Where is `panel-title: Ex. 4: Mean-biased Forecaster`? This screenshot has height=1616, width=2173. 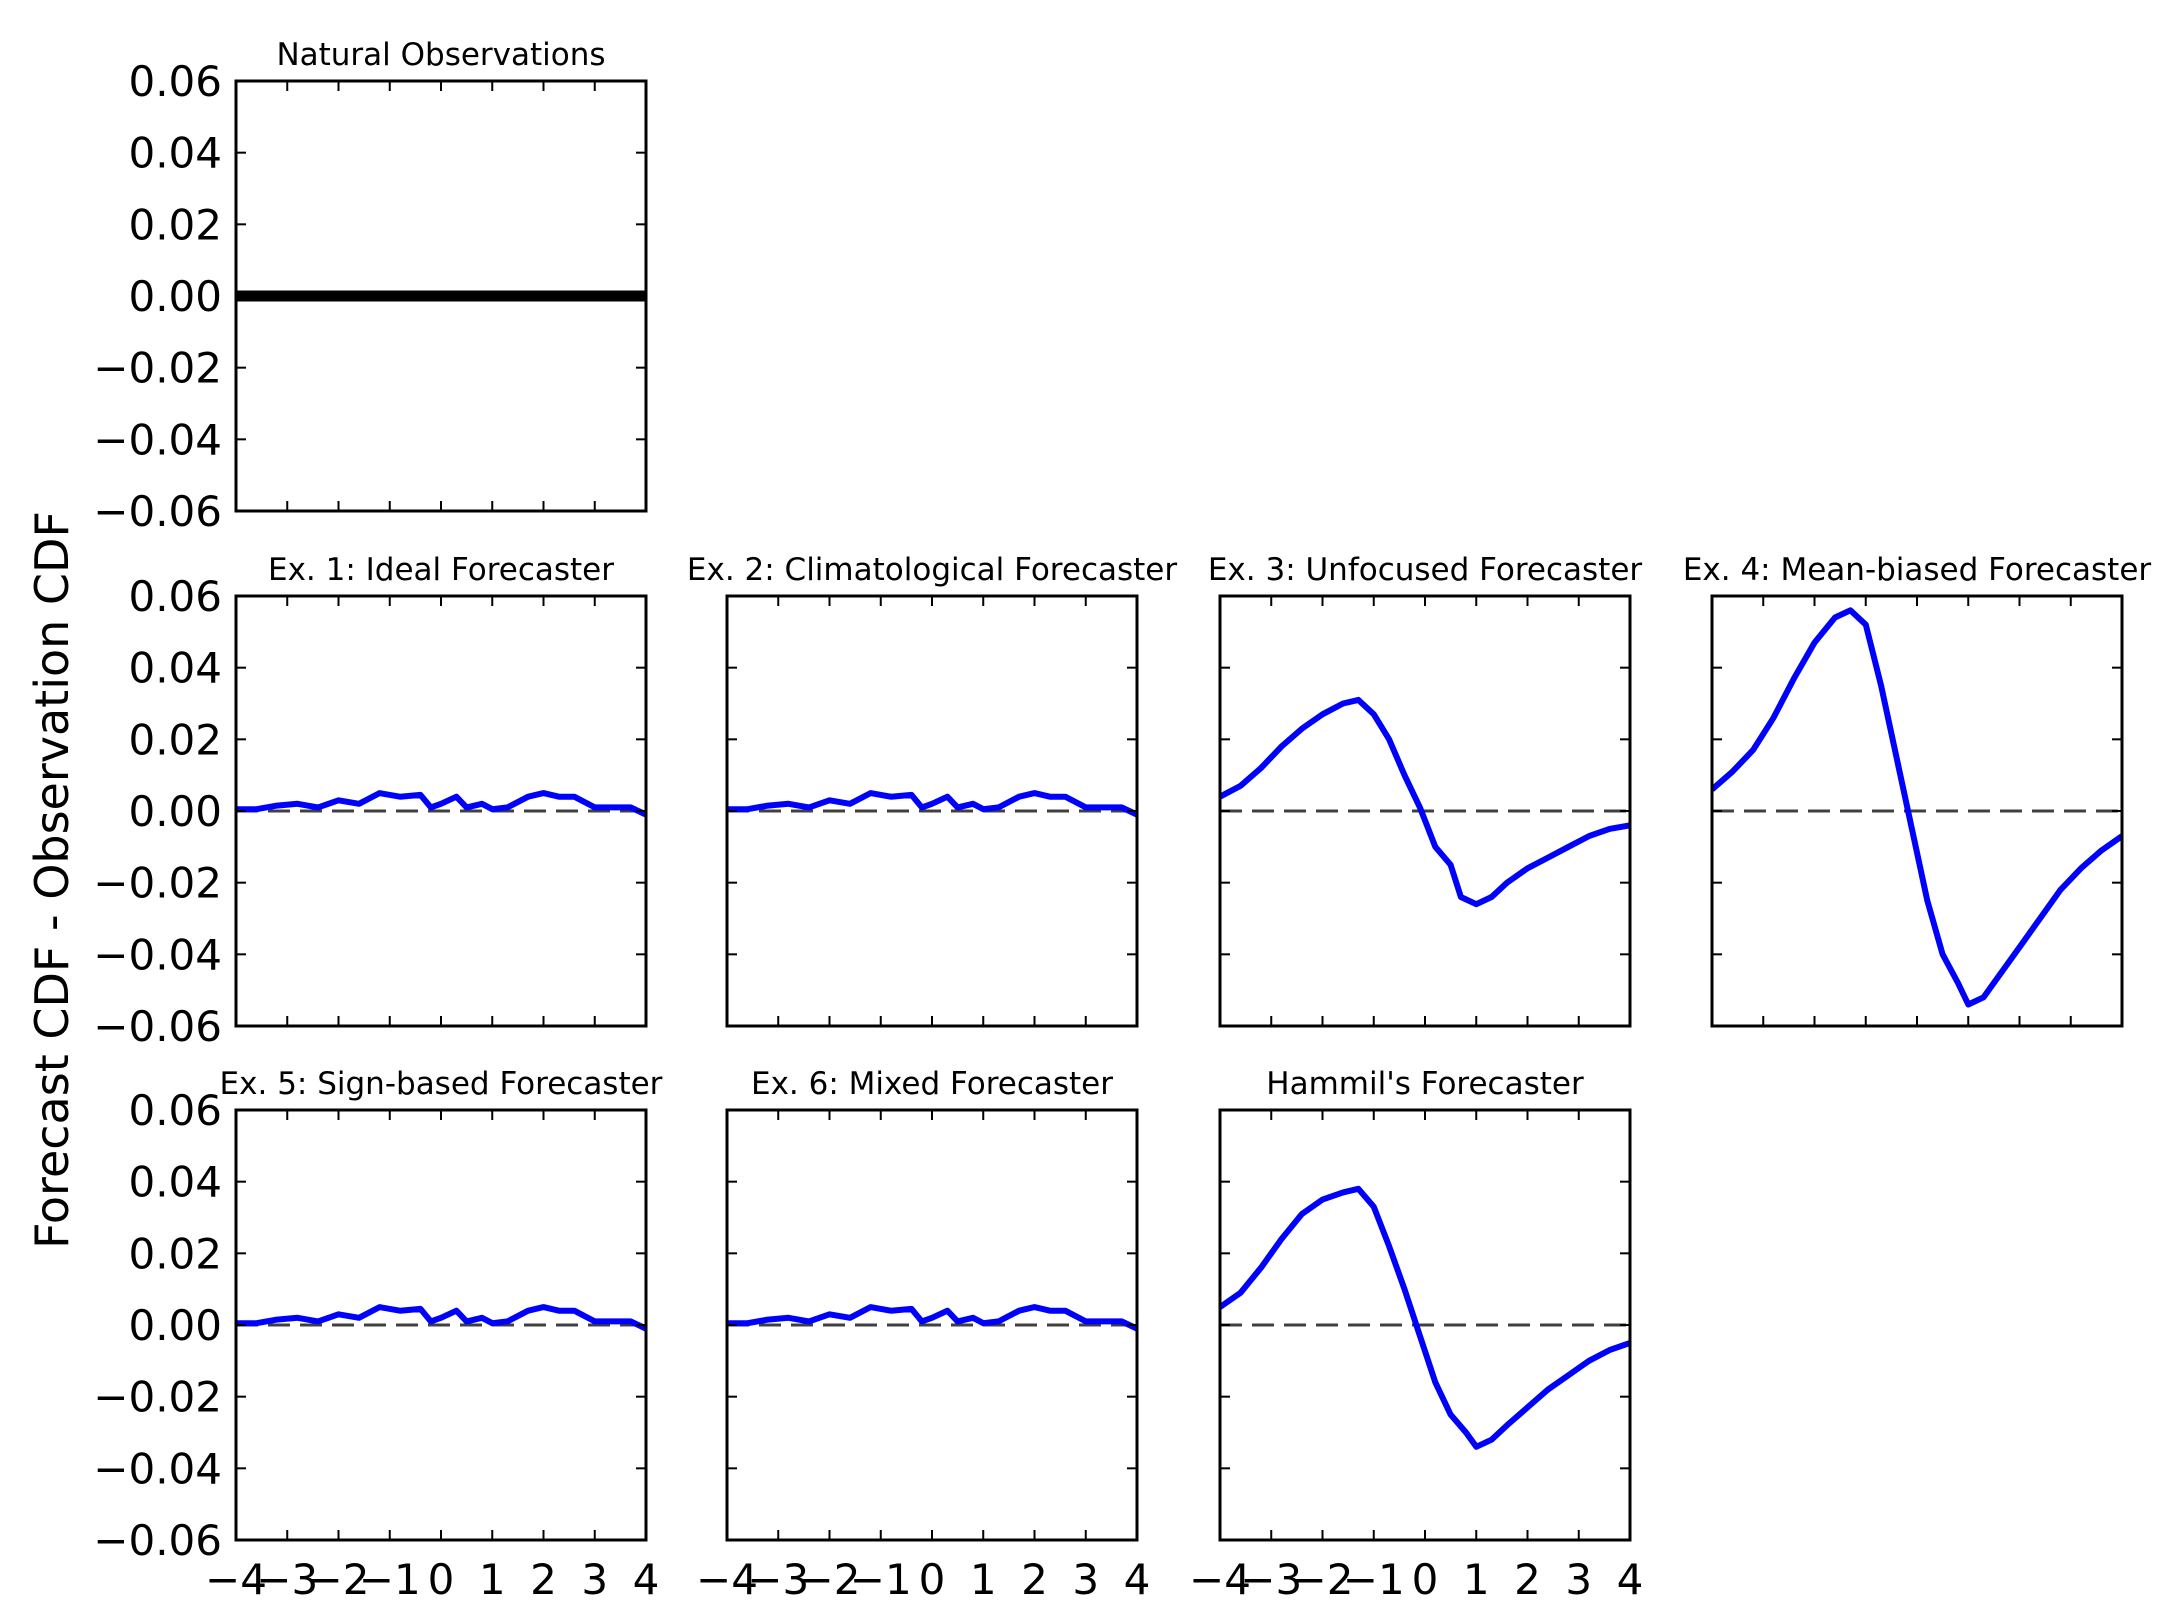
panel-title: Ex. 4: Mean-biased Forecaster is located at coordinates (1917, 570).